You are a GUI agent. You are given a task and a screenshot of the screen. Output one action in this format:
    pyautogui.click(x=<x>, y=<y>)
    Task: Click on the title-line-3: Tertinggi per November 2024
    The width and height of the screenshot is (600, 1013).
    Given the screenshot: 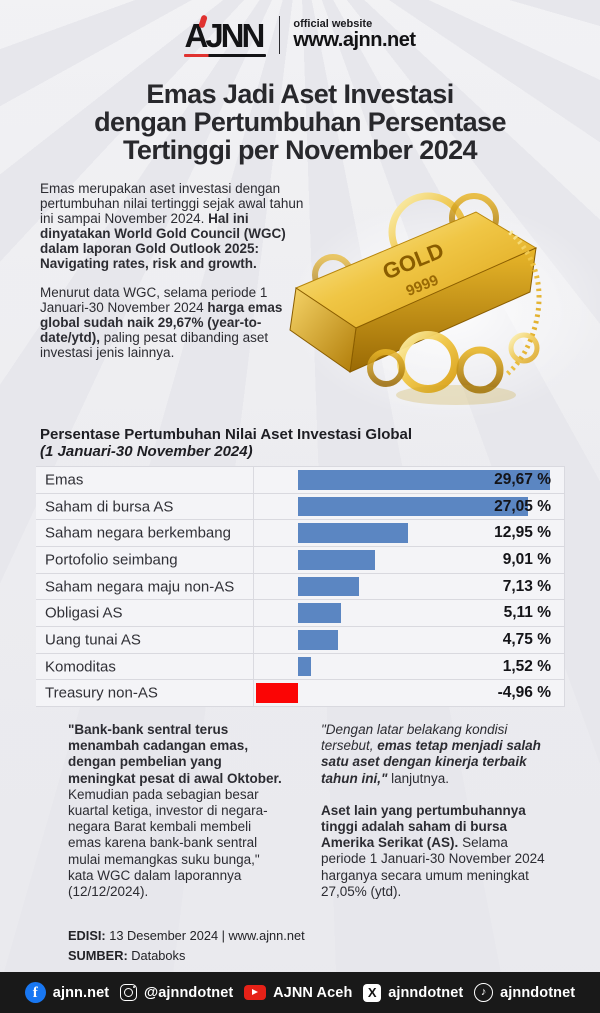 What is the action you would take?
    pyautogui.click(x=300, y=150)
    